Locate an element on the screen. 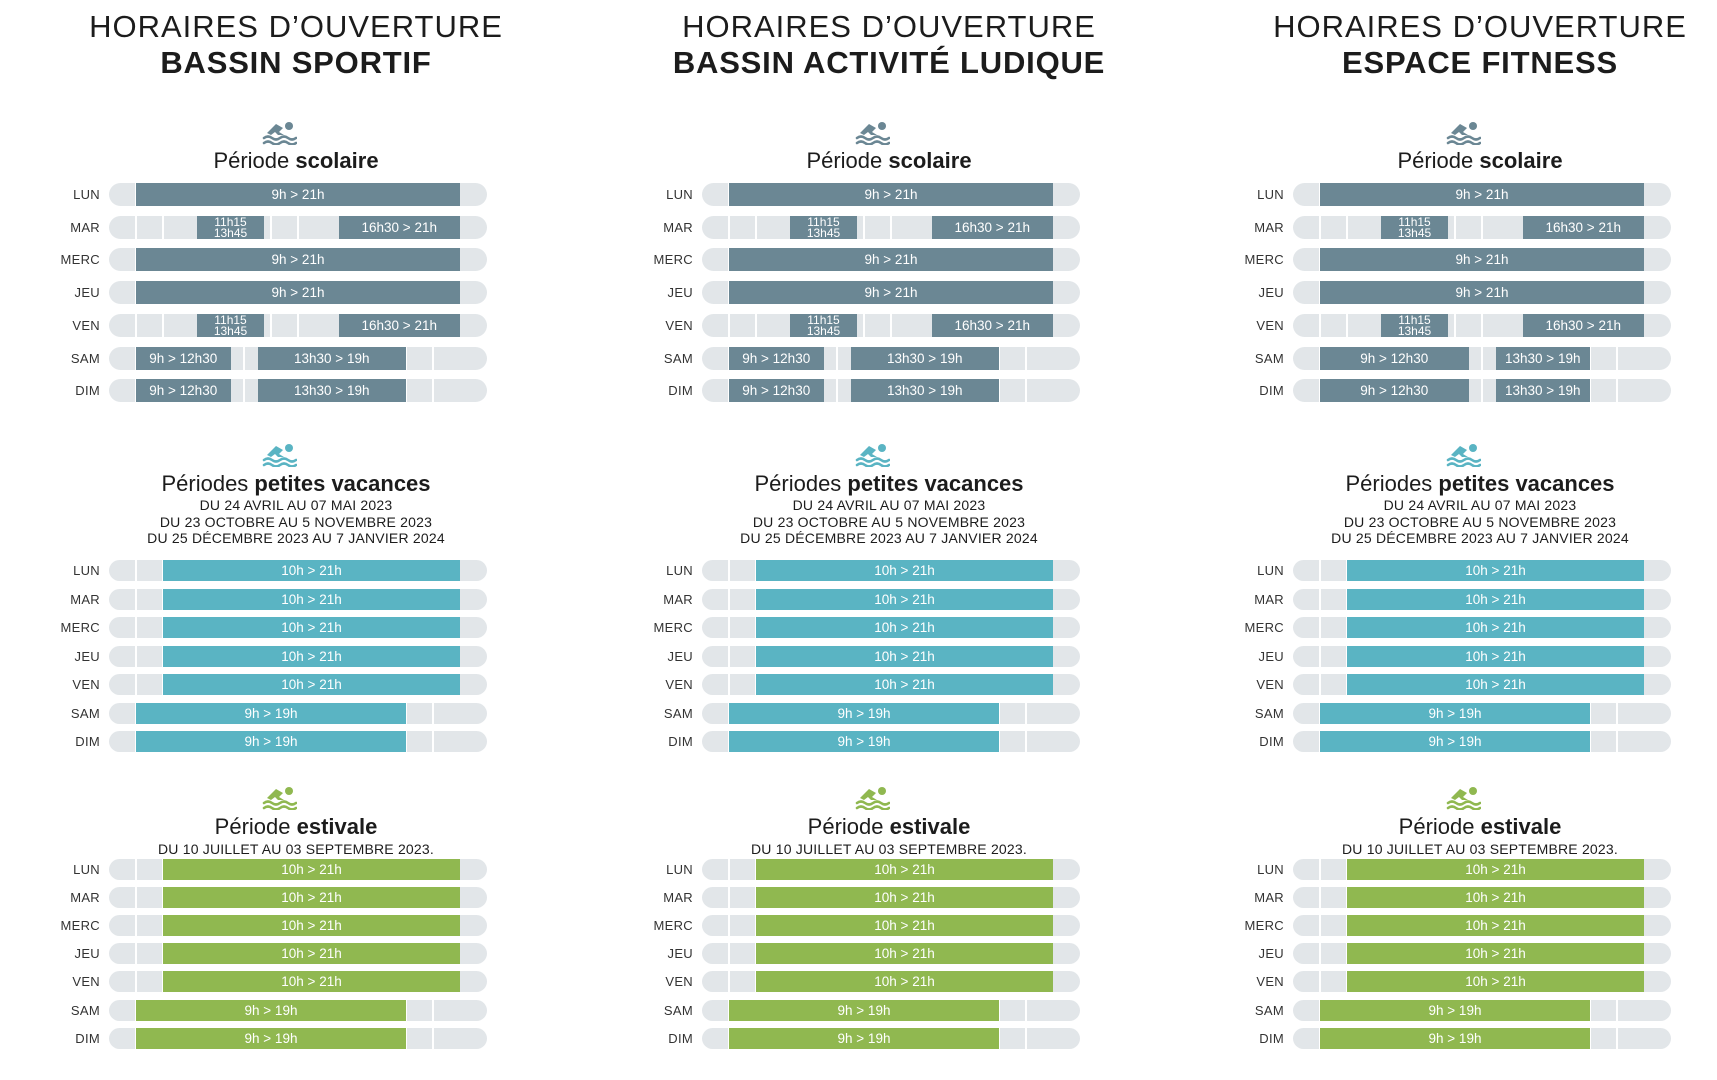 The image size is (1717, 1080). day-label: DIM is located at coordinates (87, 390).